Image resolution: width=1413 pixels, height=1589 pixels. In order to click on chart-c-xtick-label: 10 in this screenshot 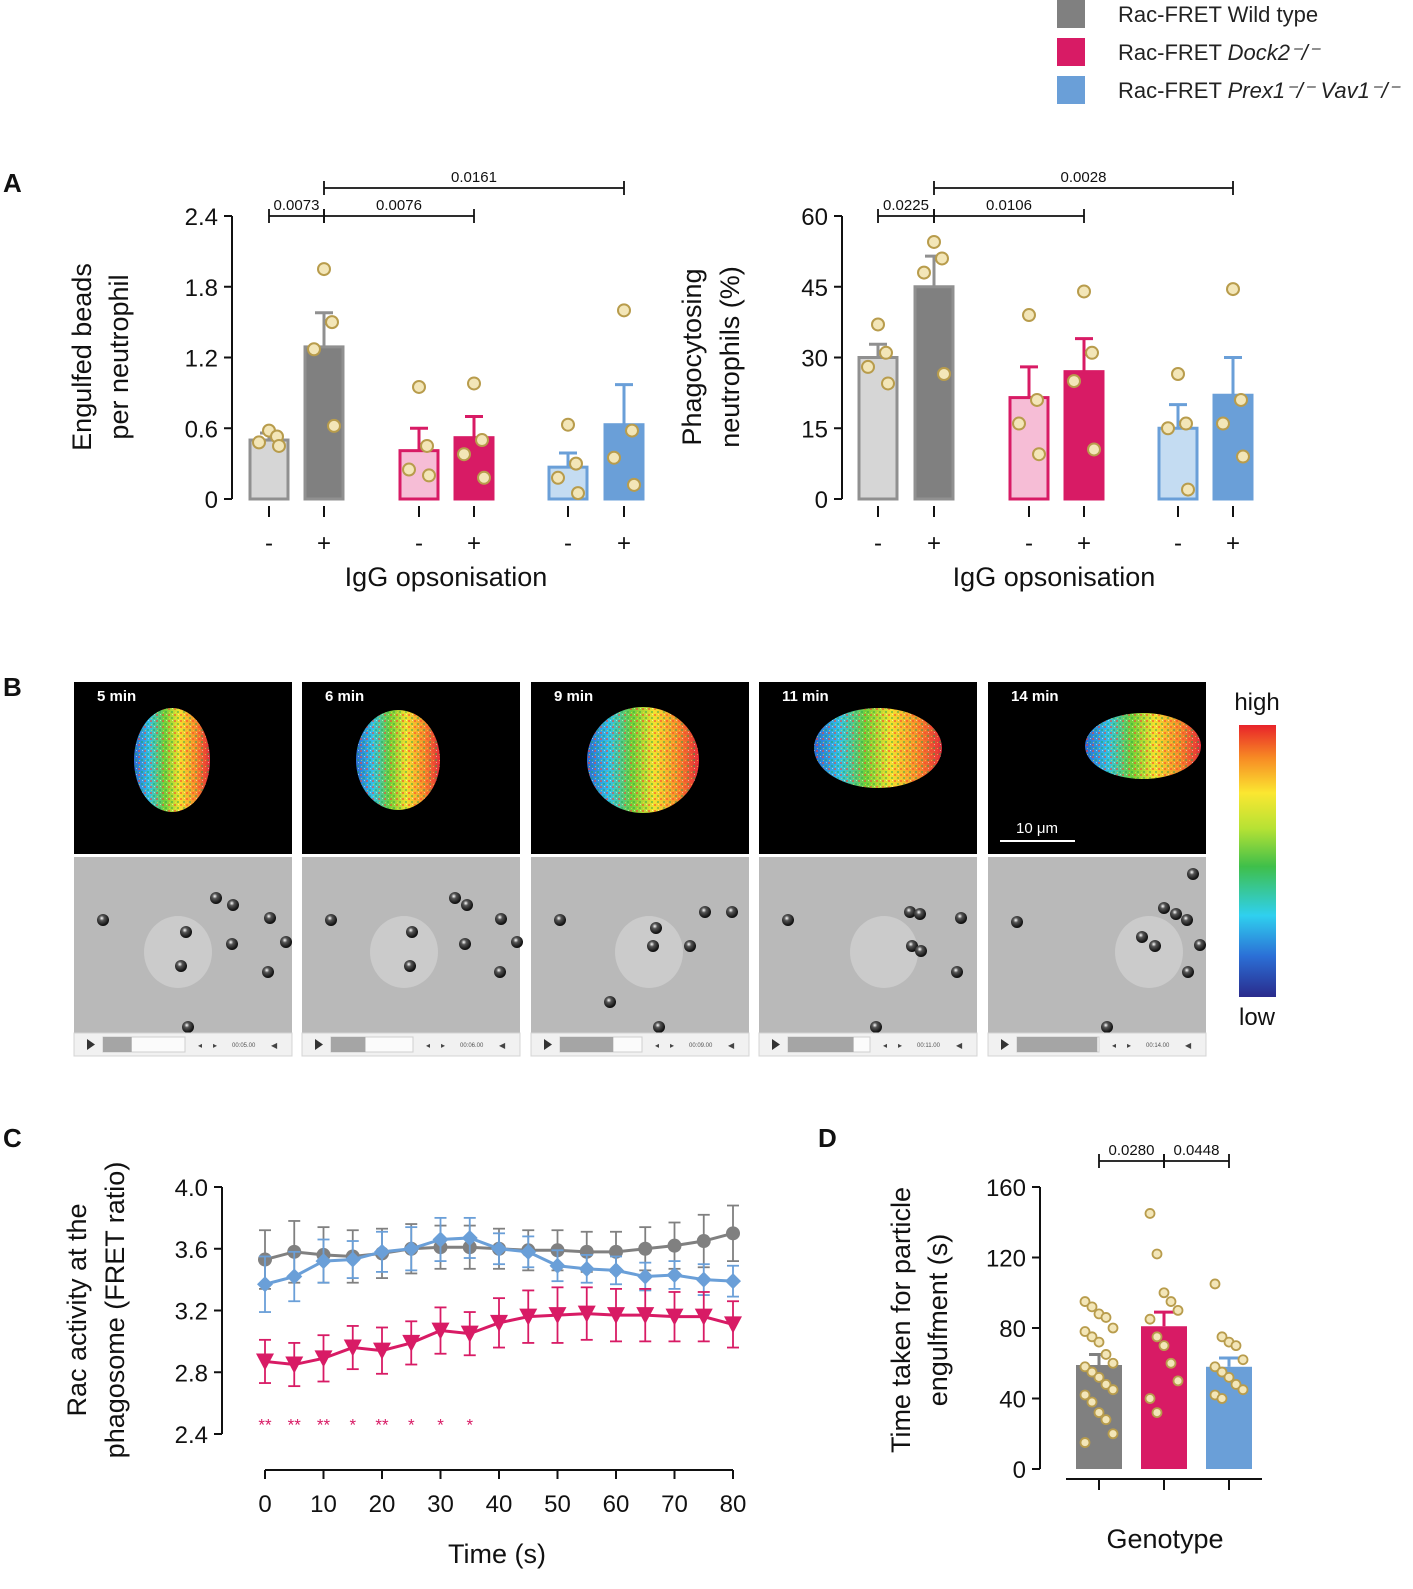, I will do `click(323, 1504)`.